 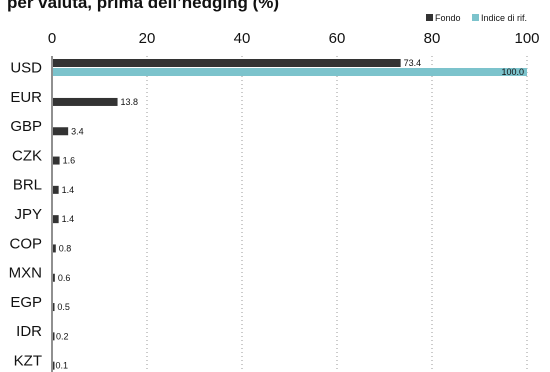 I want to click on data-label-fondo: 0.5, so click(x=63, y=307).